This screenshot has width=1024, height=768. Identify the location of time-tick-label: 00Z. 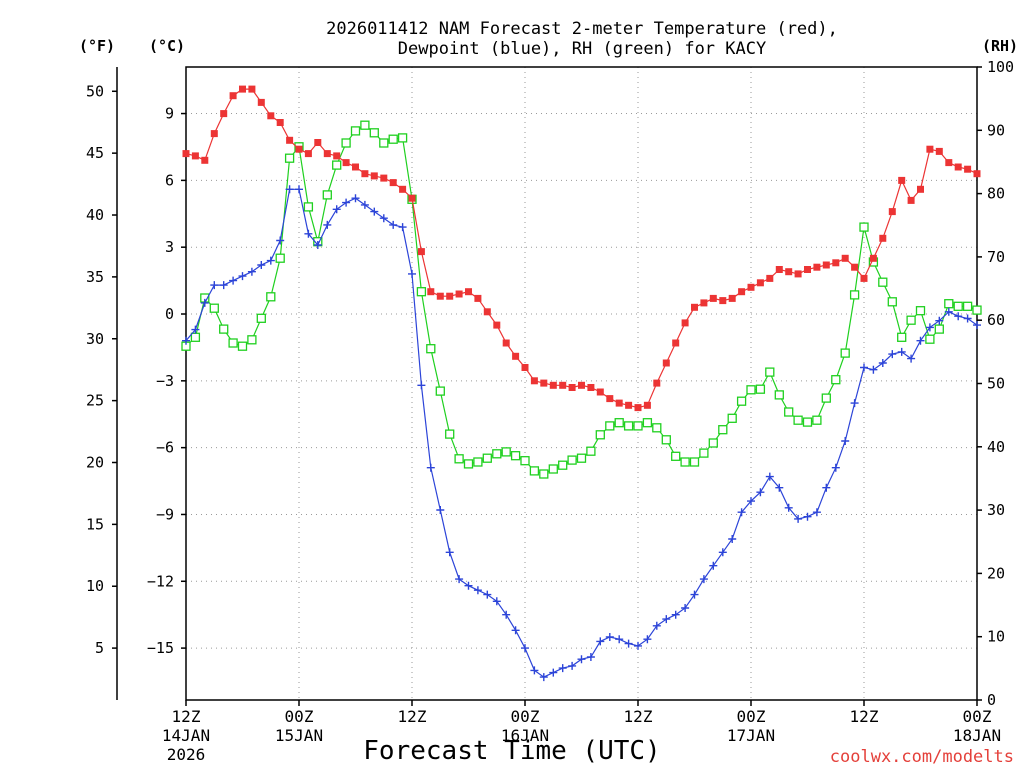
(525, 716).